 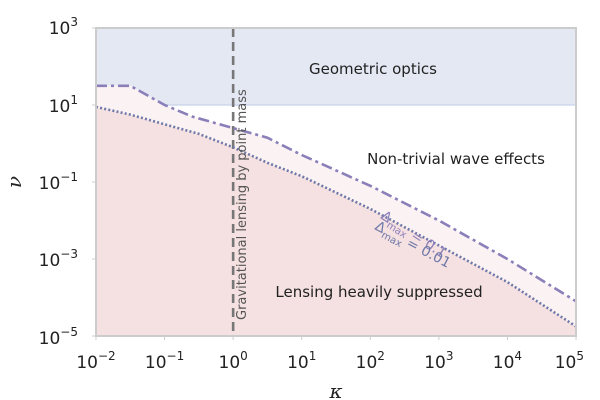 I want to click on x-axis-ticks: 10⁻² 10⁻¹ 10⁰ 10¹ 10² 10³ 10⁴ 10⁵, so click(x=330, y=354).